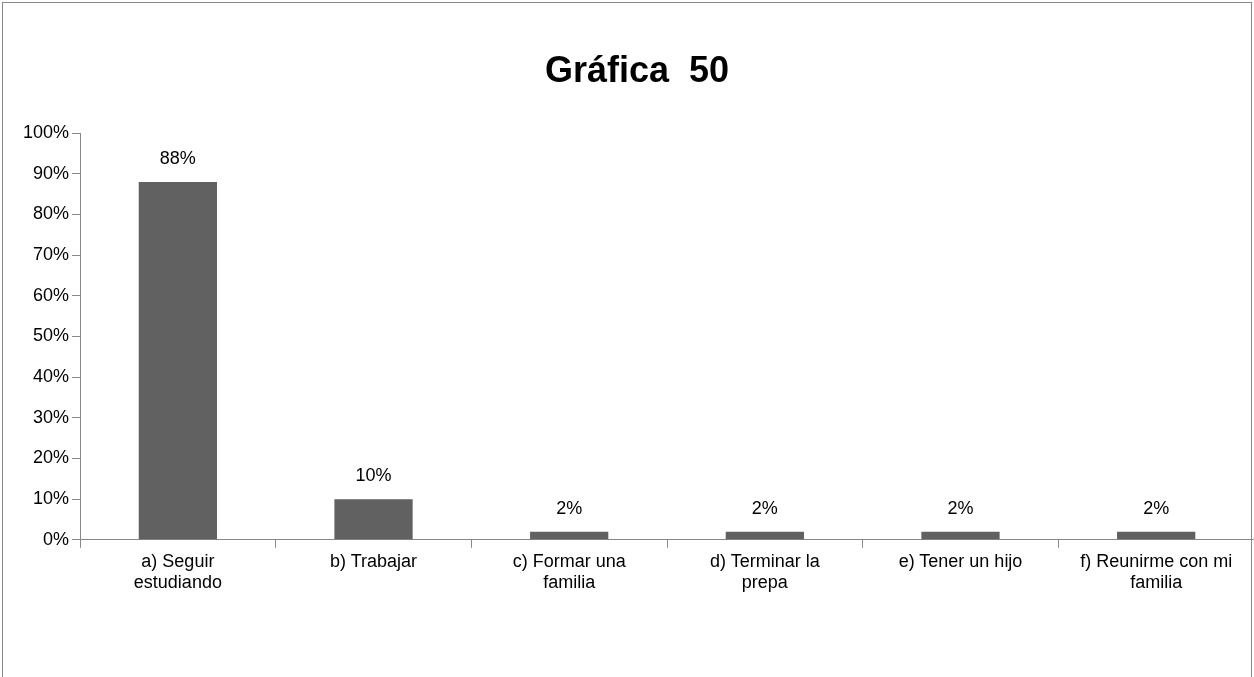  I want to click on y-tick-label: 20%, so click(51, 457).